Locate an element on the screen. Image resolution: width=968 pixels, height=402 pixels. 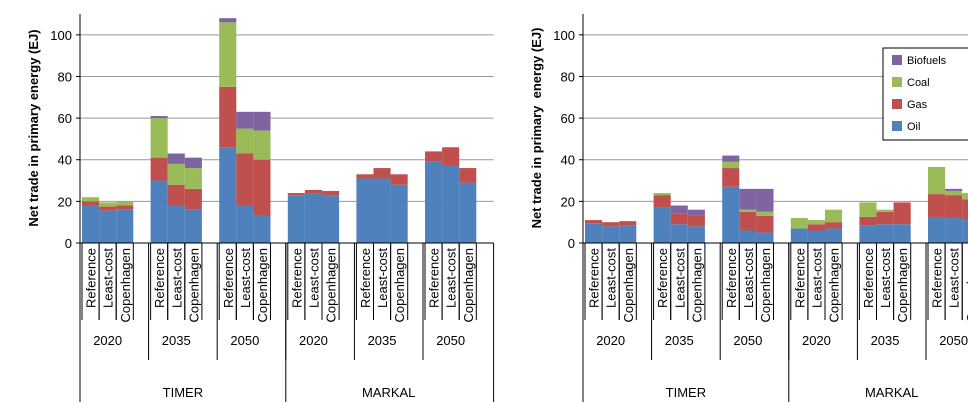
y-tick-label: 40 is located at coordinates (568, 160).